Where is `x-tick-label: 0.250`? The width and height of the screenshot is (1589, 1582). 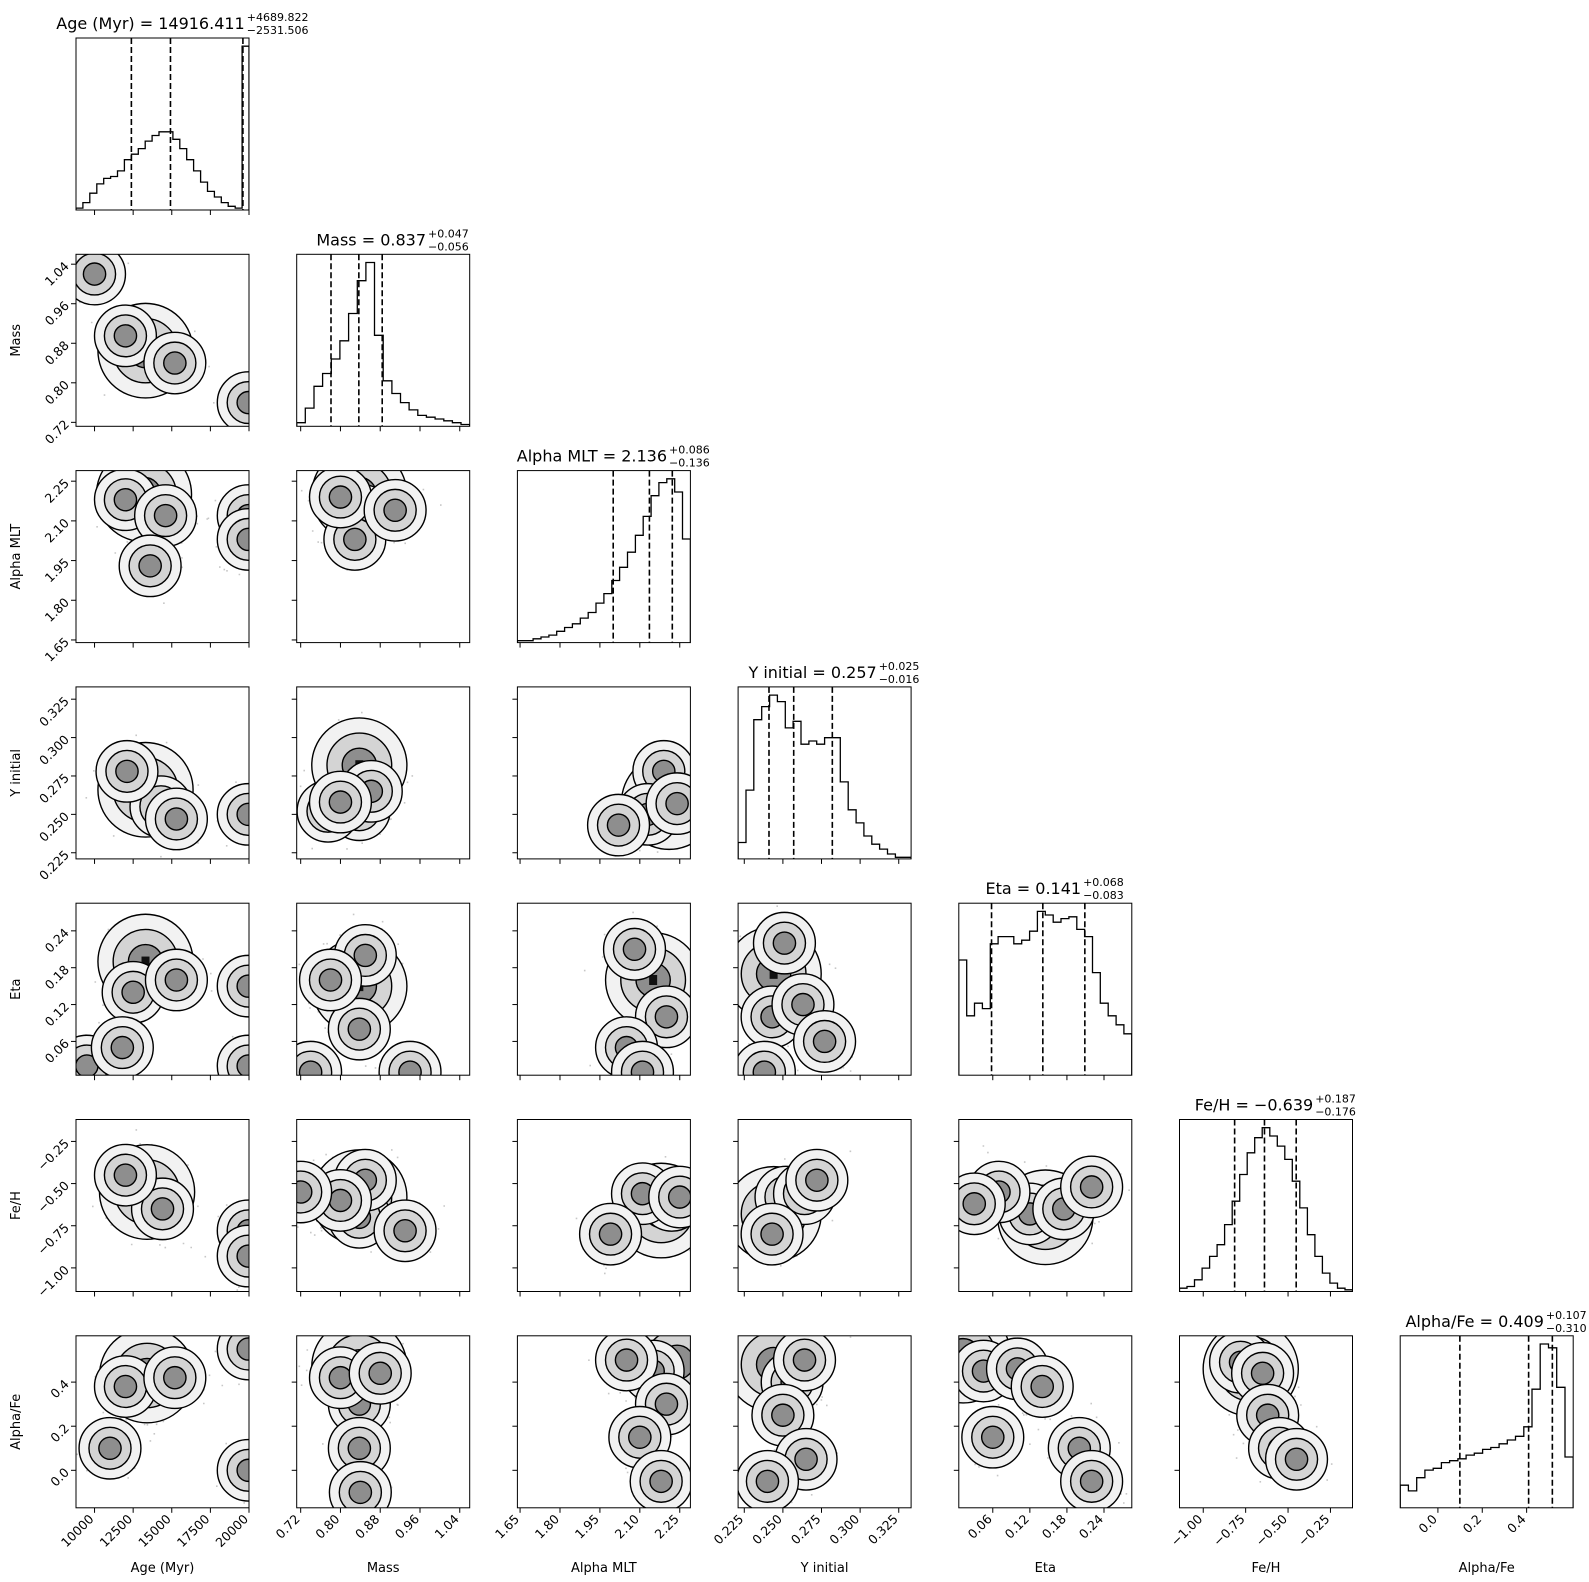
x-tick-label: 0.250 is located at coordinates (767, 1529).